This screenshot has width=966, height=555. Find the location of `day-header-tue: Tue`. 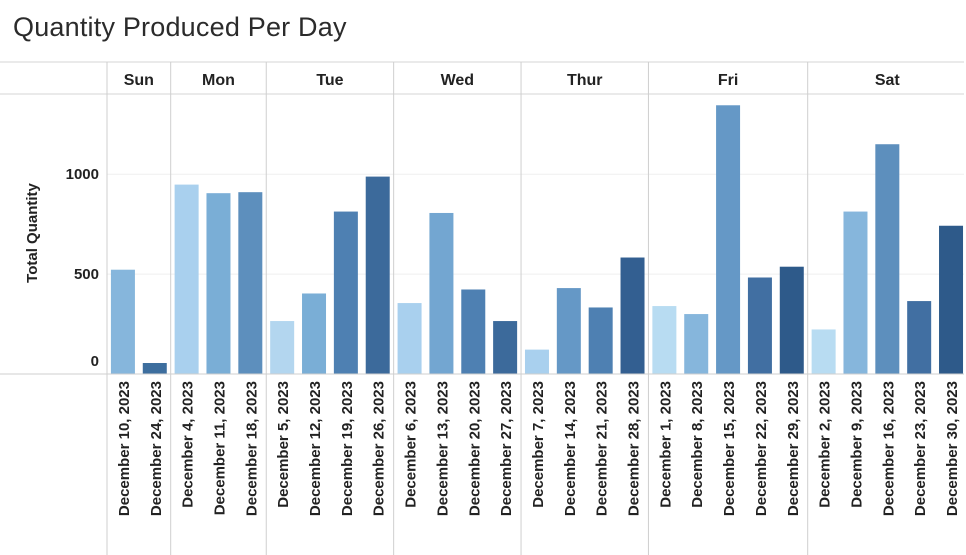

day-header-tue: Tue is located at coordinates (329, 80).